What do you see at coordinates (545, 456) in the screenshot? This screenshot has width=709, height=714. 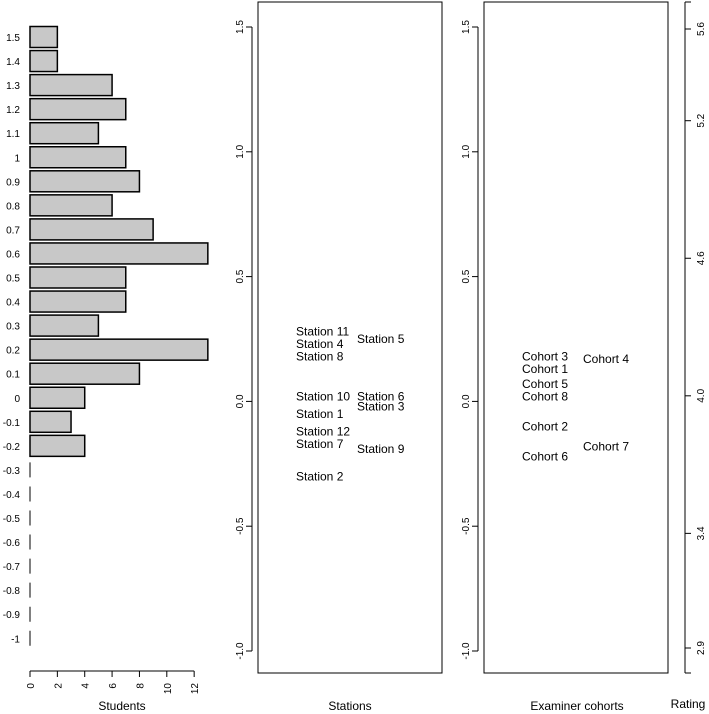 I see `cohorts-point-label: Cohort 6` at bounding box center [545, 456].